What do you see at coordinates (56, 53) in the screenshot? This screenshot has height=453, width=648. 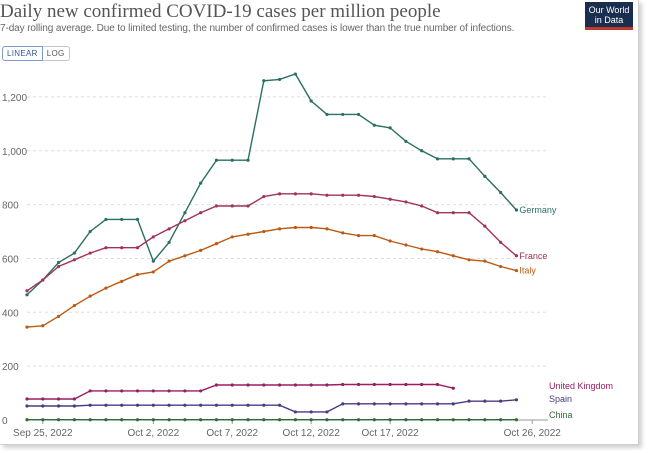 I see `scale-log-button: LOG` at bounding box center [56, 53].